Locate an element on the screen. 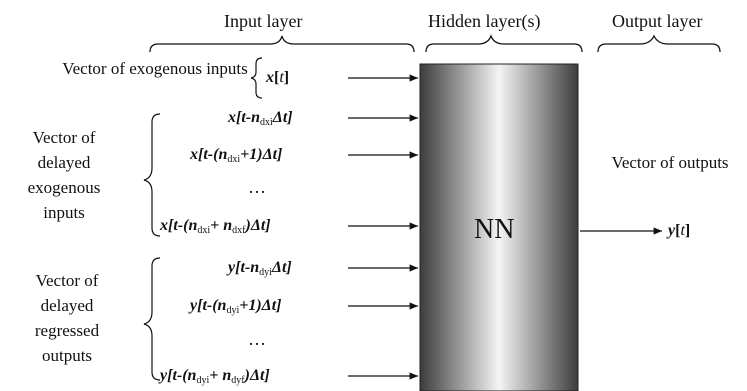 This screenshot has width=747, height=391. delayed-exogenous-brace is located at coordinates (152, 175).